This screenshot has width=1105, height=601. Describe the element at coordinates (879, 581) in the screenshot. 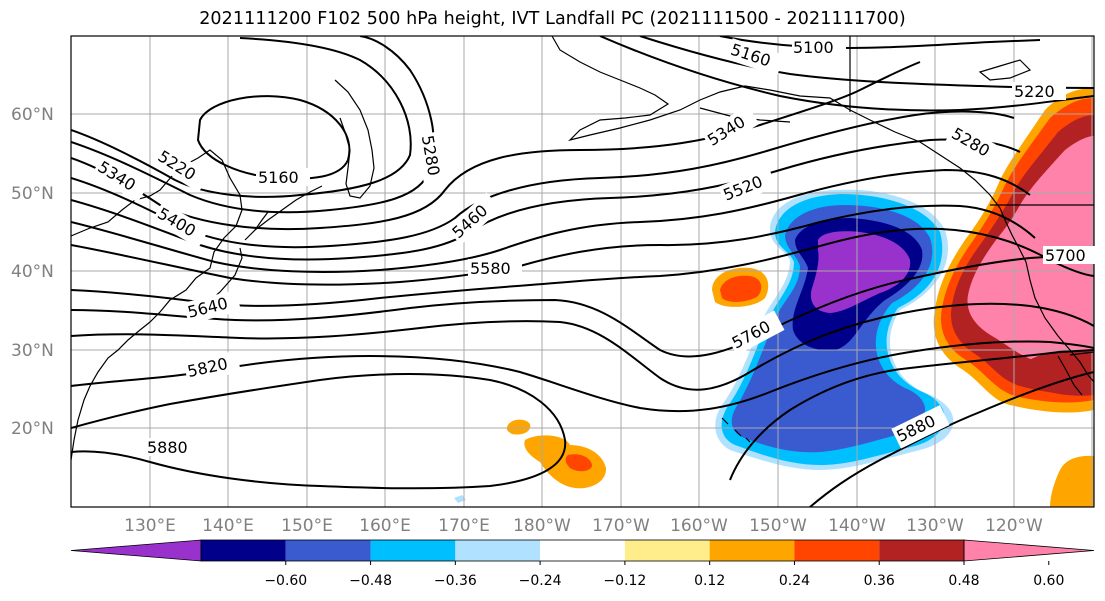

I see `colorbar-tick-label: 0.36` at that location.